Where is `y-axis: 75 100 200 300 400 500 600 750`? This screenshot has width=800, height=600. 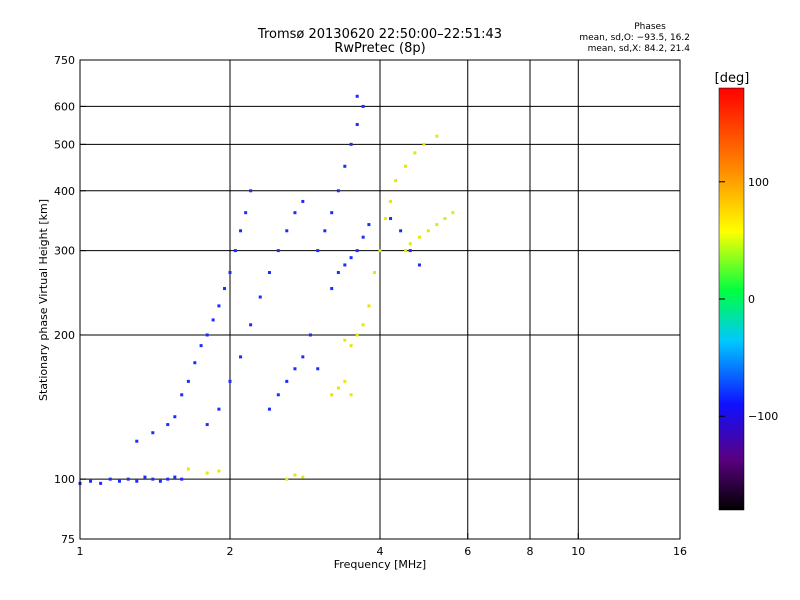
y-axis: 75 100 200 300 400 500 600 750 is located at coordinates (70, 300).